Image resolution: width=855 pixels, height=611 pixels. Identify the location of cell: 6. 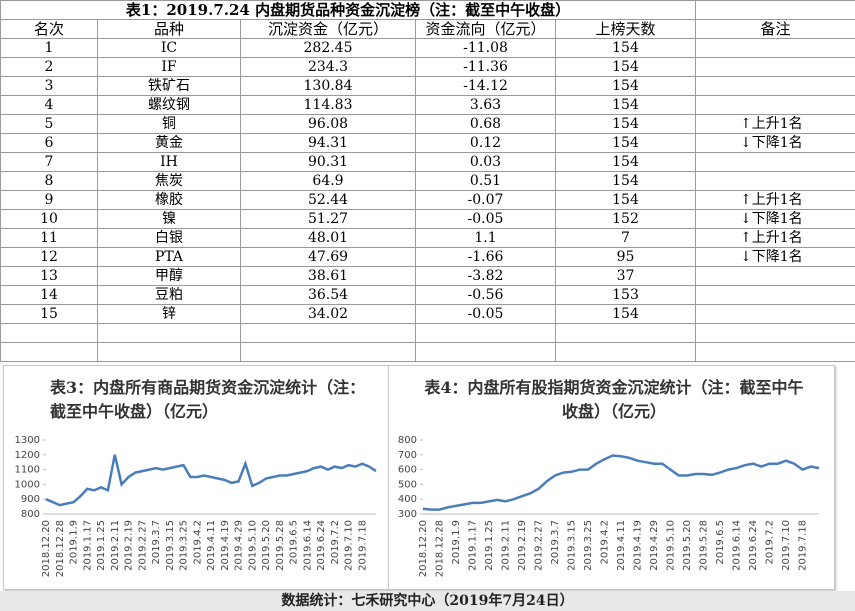
(49, 143).